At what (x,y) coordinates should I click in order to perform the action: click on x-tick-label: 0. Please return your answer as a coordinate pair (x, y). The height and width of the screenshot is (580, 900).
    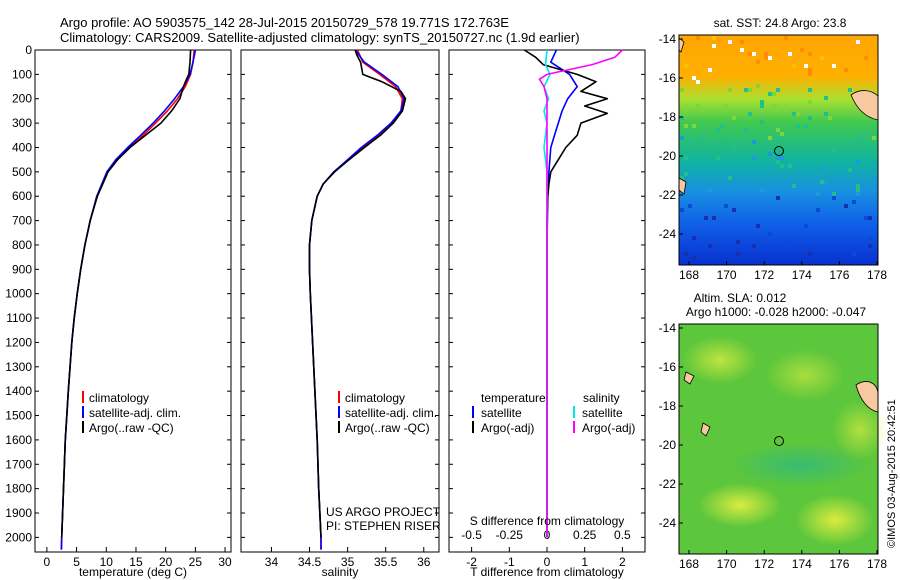
    Looking at the image, I should click on (47, 562).